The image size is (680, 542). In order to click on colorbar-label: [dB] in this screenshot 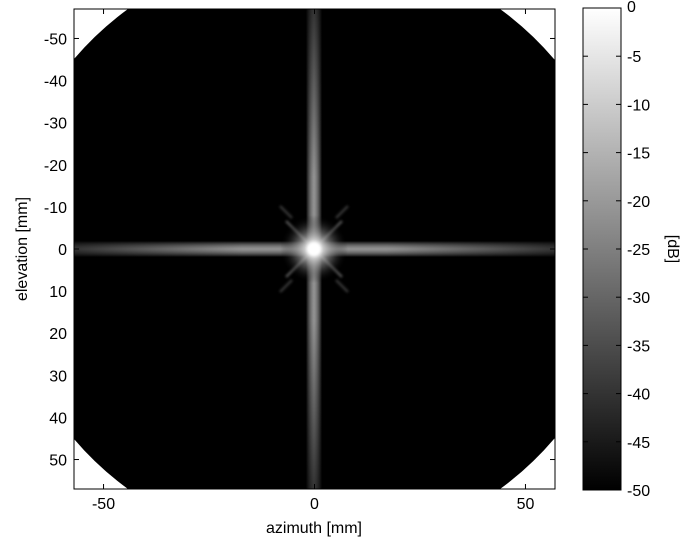, I will do `click(672, 249)`.